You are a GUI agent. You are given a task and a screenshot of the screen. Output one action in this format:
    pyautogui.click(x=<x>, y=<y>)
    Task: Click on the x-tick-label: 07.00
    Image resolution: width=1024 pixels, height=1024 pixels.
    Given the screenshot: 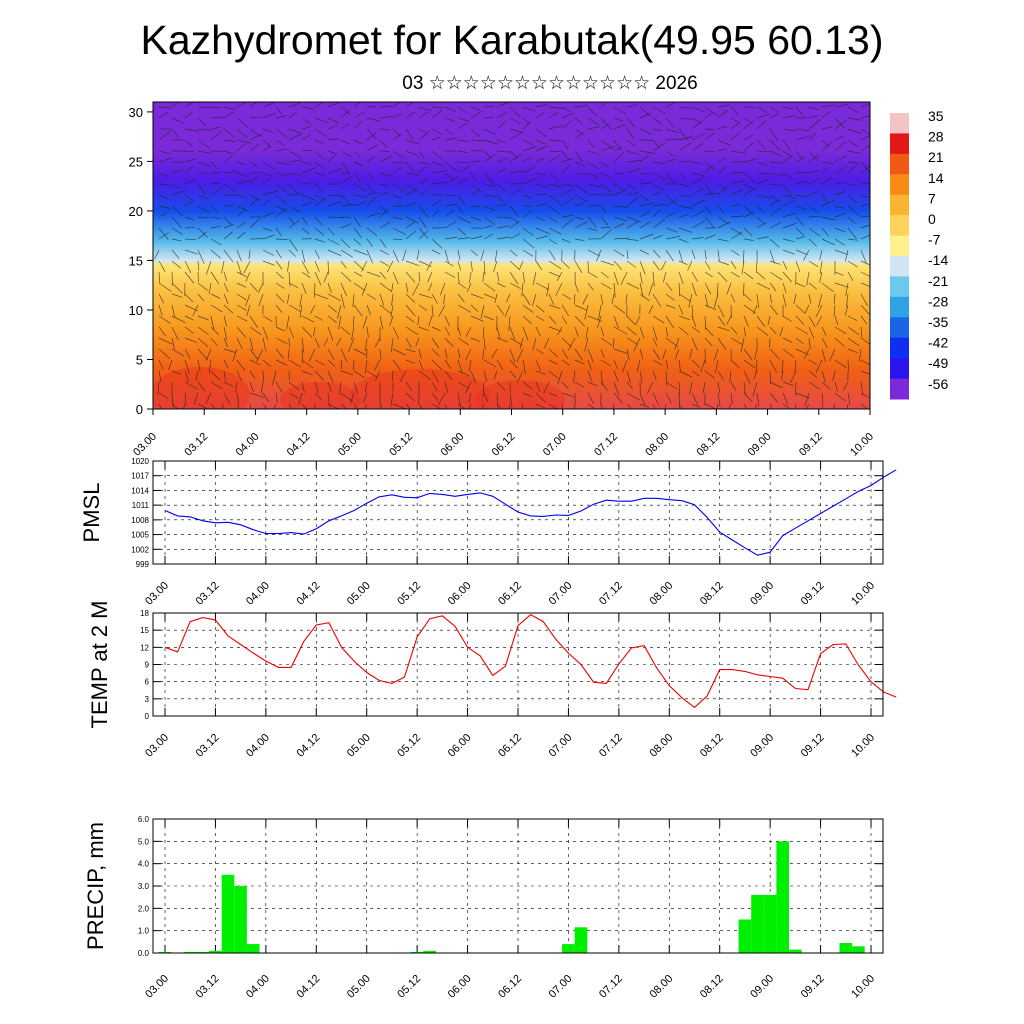 What is the action you would take?
    pyautogui.click(x=555, y=445)
    